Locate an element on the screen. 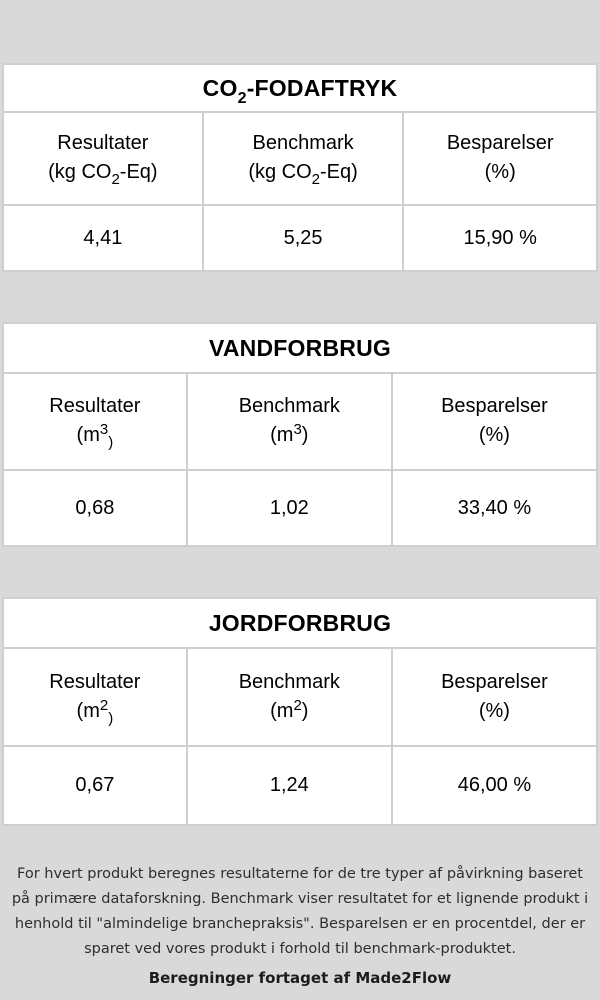  value-cell-benchmark: 5,25 is located at coordinates (302, 238).